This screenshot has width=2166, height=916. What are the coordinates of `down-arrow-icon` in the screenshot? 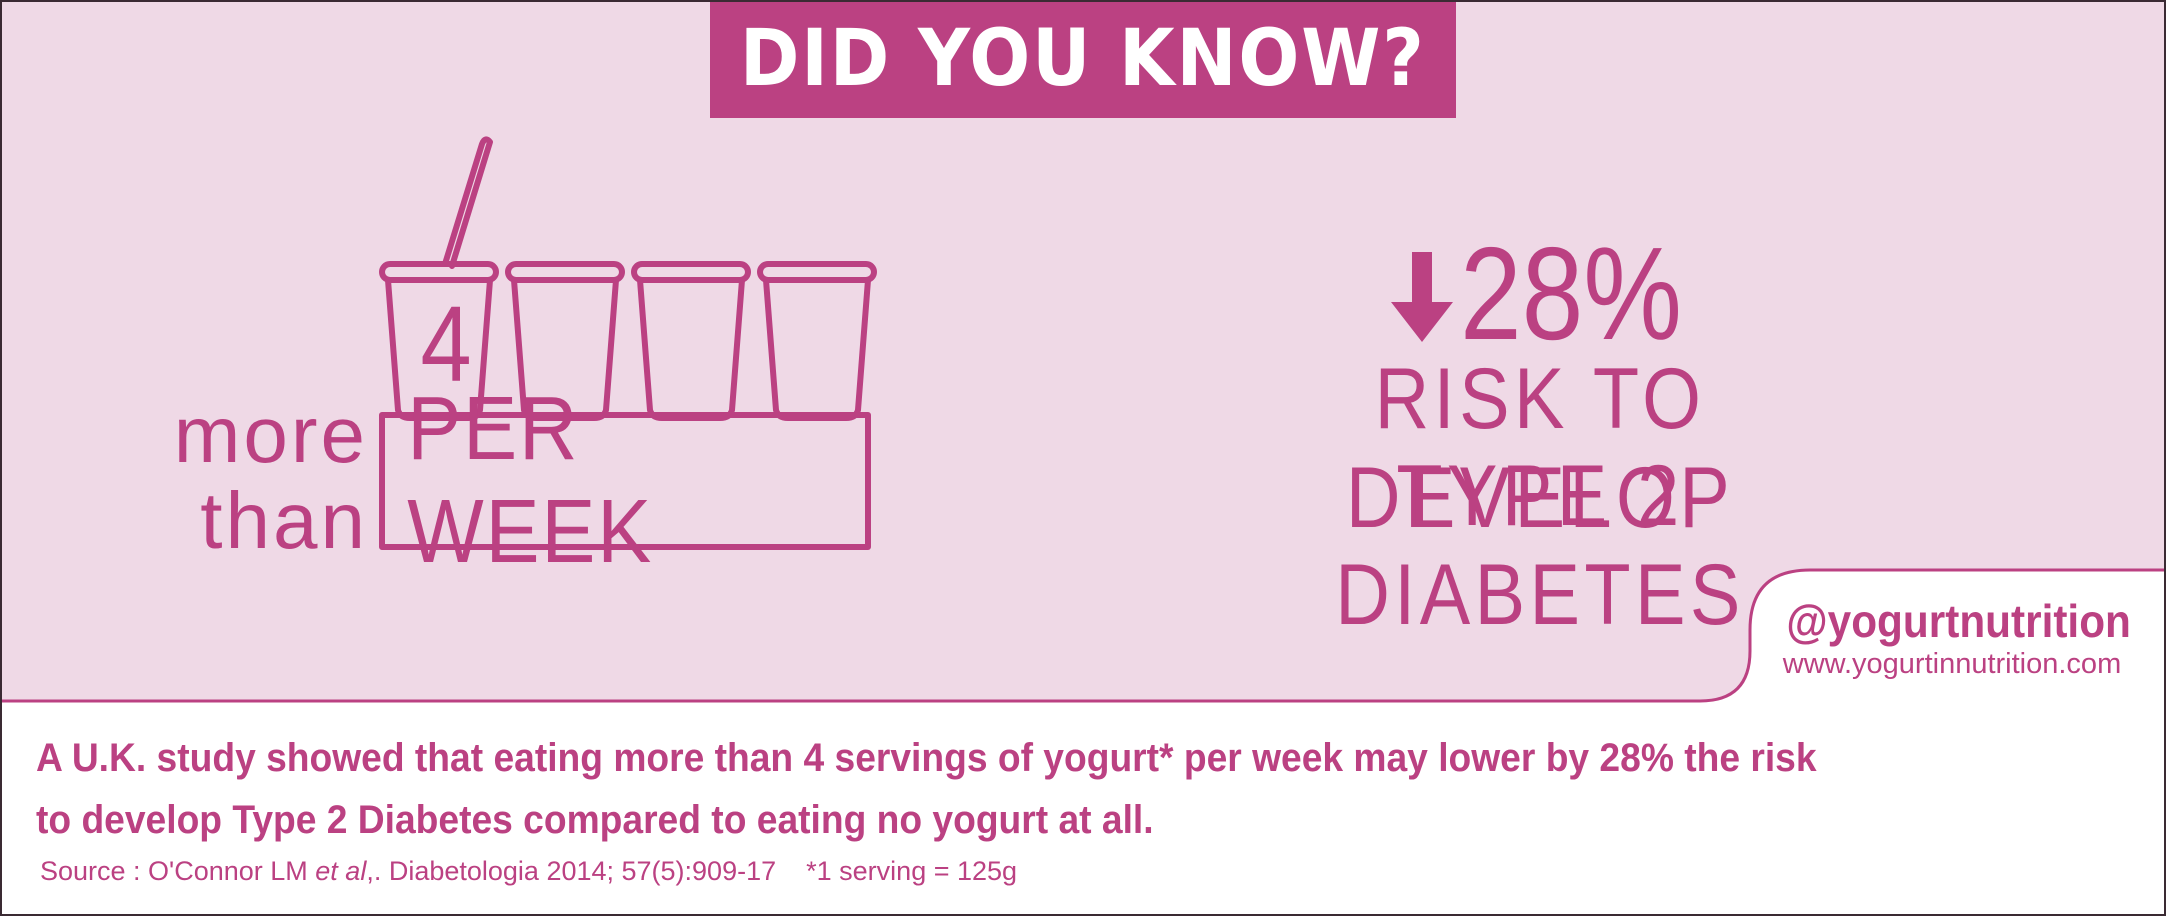 It's located at (1422, 297).